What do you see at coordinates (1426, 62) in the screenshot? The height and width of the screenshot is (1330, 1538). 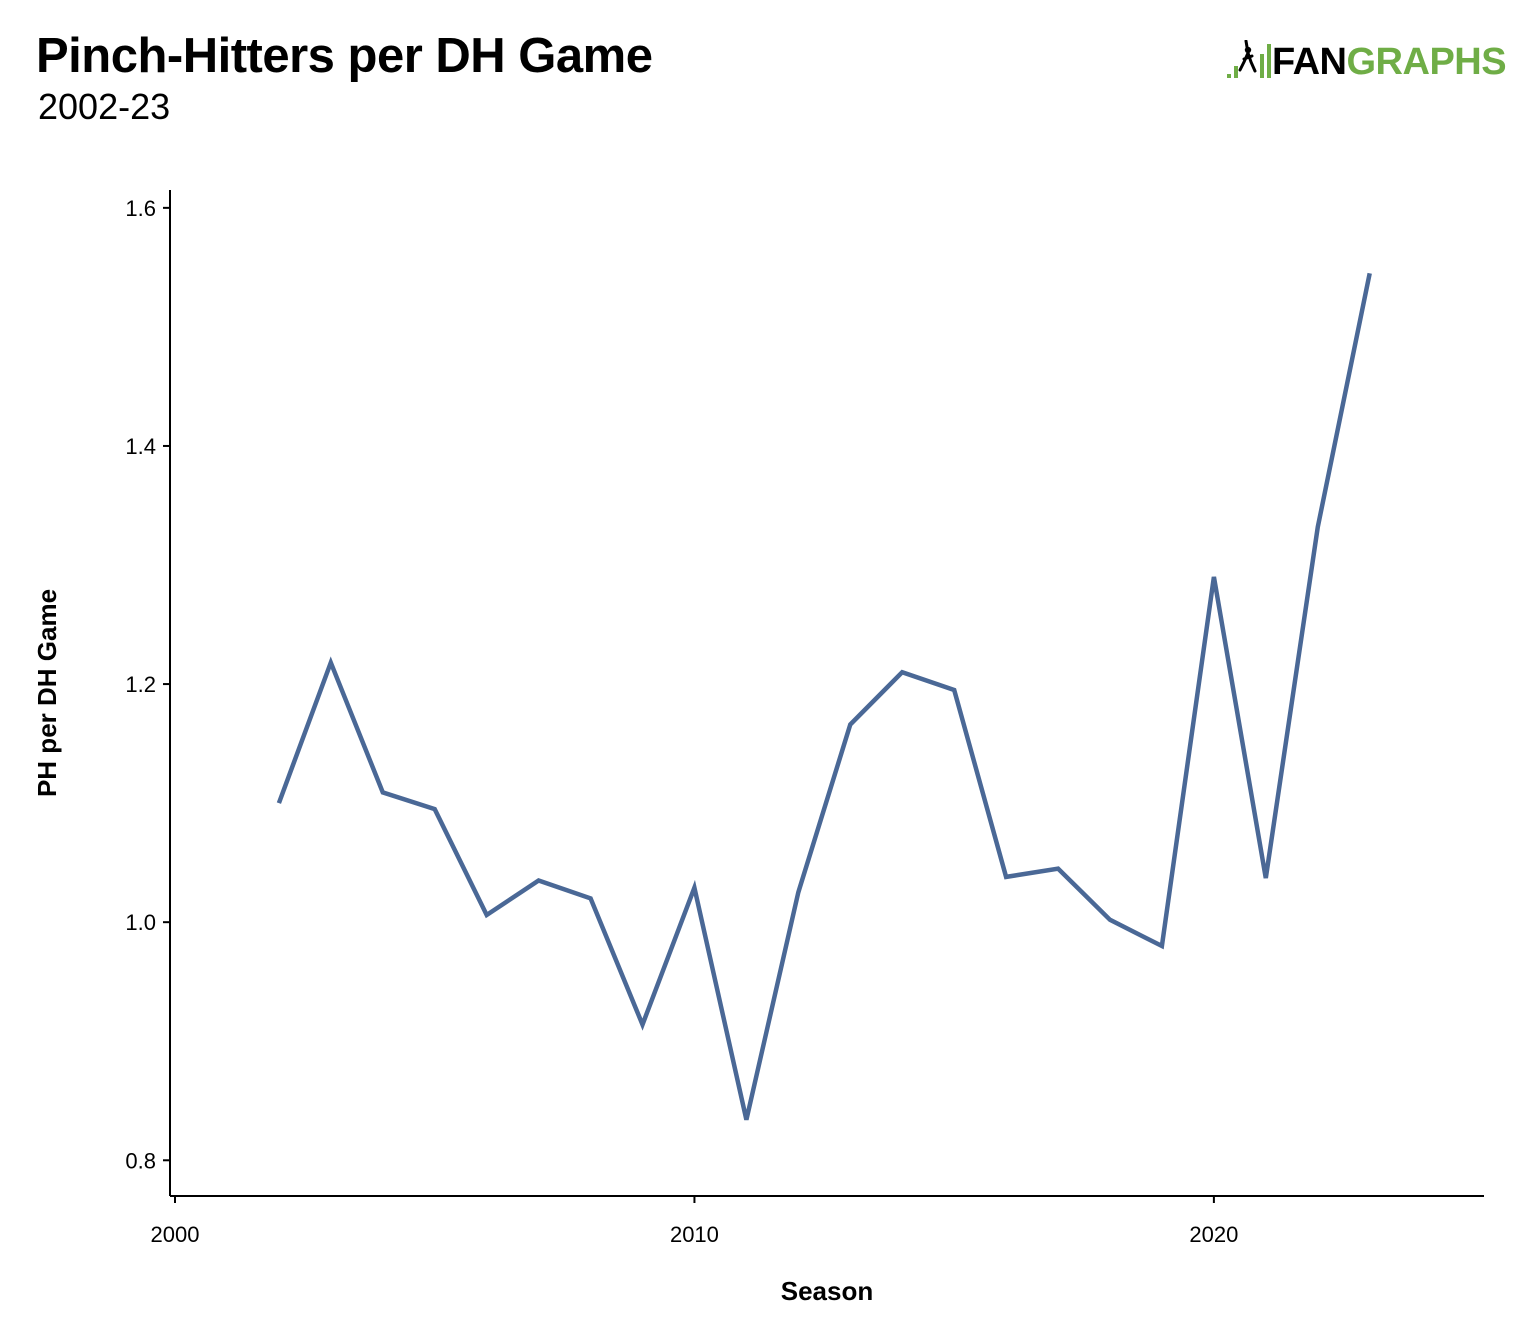 I see `logo-text-graphs: GRAPHS` at bounding box center [1426, 62].